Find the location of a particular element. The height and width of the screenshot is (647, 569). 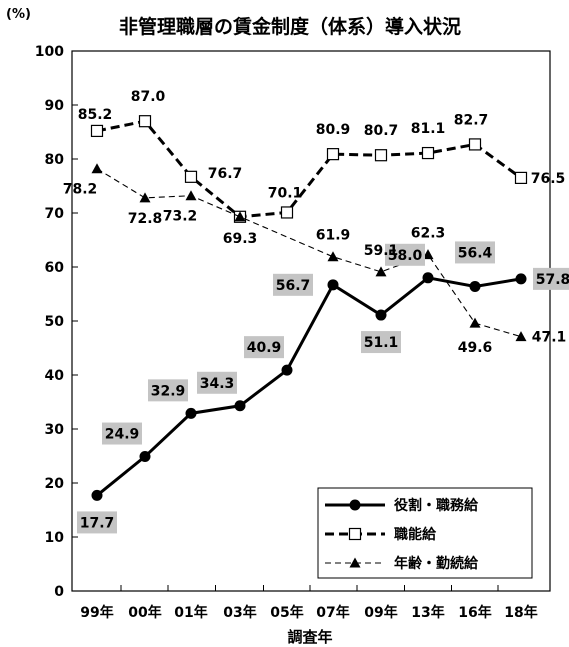

data-label: 34.3 is located at coordinates (217, 384).